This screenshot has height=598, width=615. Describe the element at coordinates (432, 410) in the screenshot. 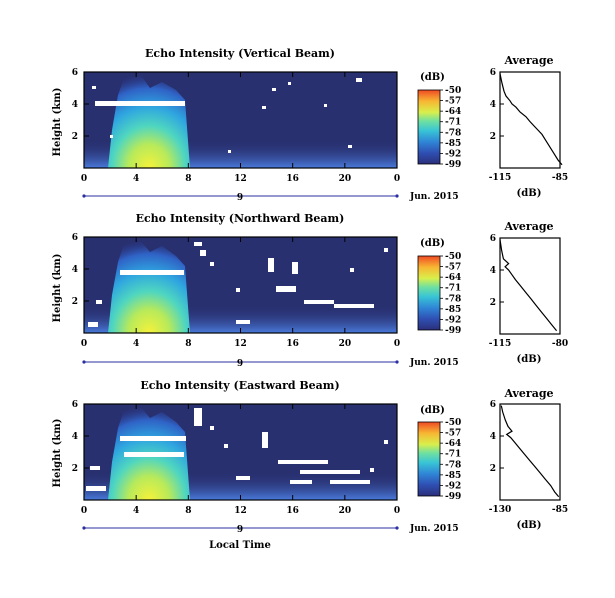

I see `colorbar-unit: (dB)` at that location.